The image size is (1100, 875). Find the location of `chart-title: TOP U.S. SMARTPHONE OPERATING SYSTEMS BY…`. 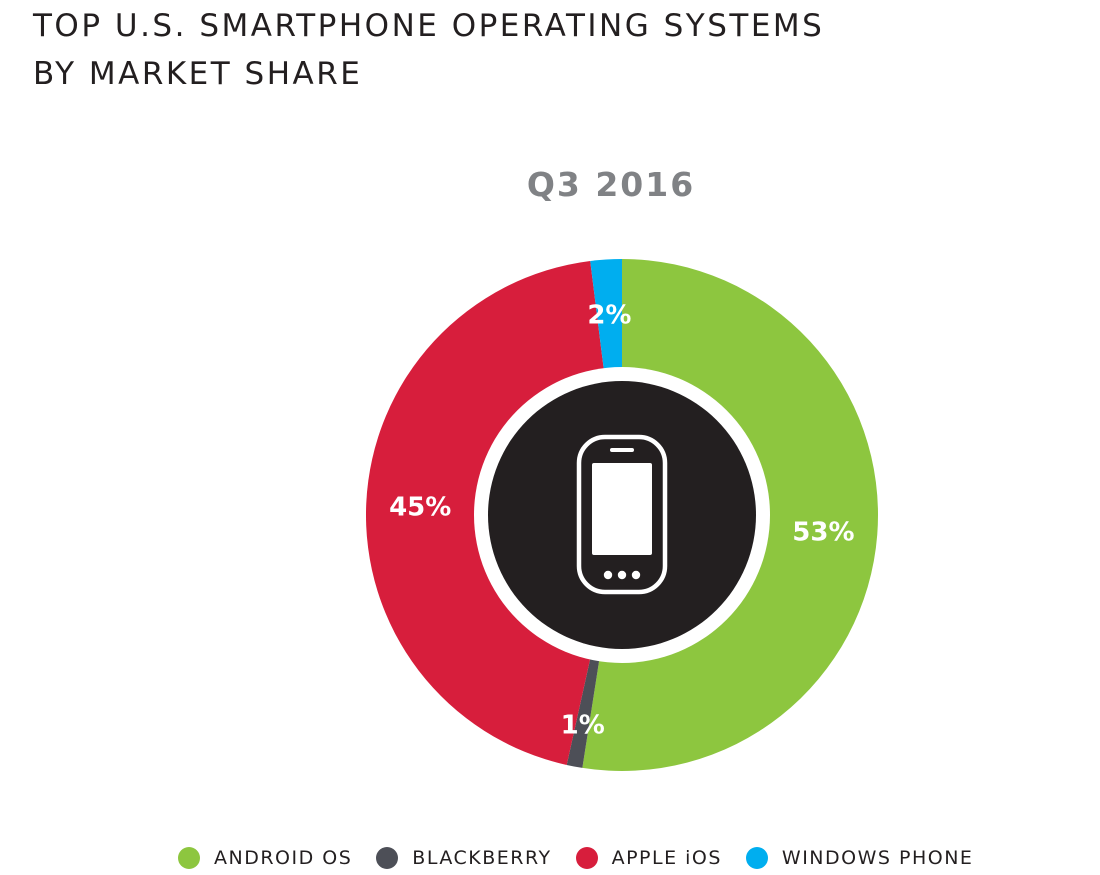

chart-title: TOP U.S. SMARTPHONE OPERATING SYSTEMS BY… is located at coordinates (428, 50).